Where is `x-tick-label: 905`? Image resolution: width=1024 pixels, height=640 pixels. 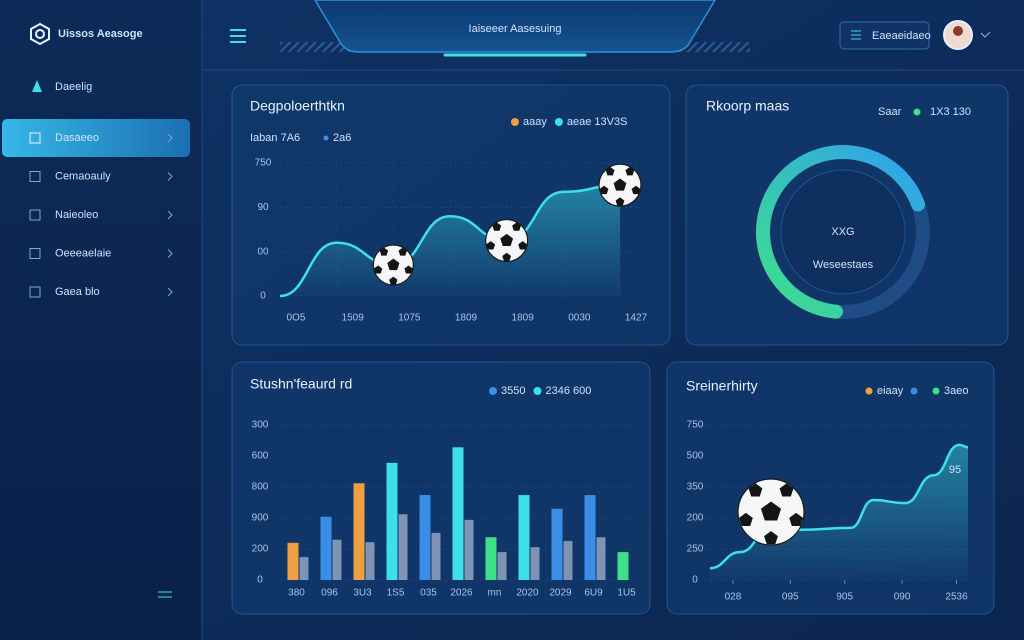
x-tick-label: 905 is located at coordinates (844, 597).